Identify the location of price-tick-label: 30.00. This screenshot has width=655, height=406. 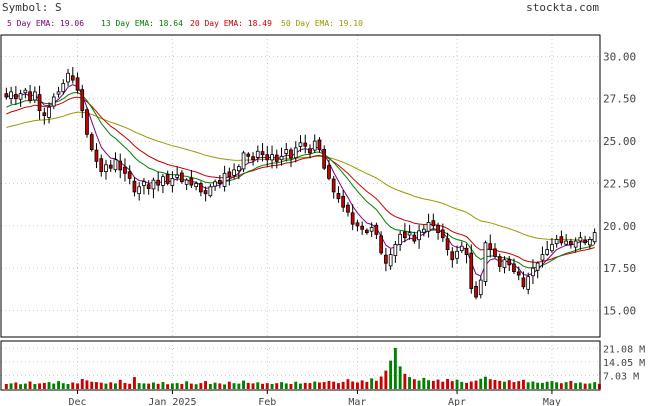
(619, 56).